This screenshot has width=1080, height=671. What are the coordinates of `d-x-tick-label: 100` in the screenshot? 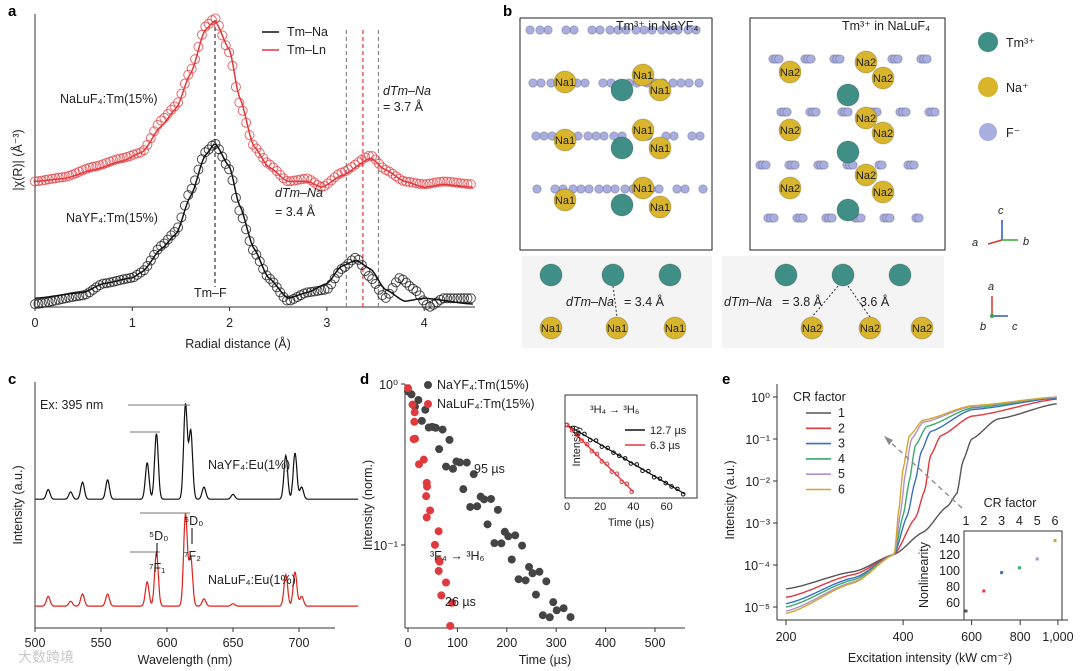 It's located at (457, 643).